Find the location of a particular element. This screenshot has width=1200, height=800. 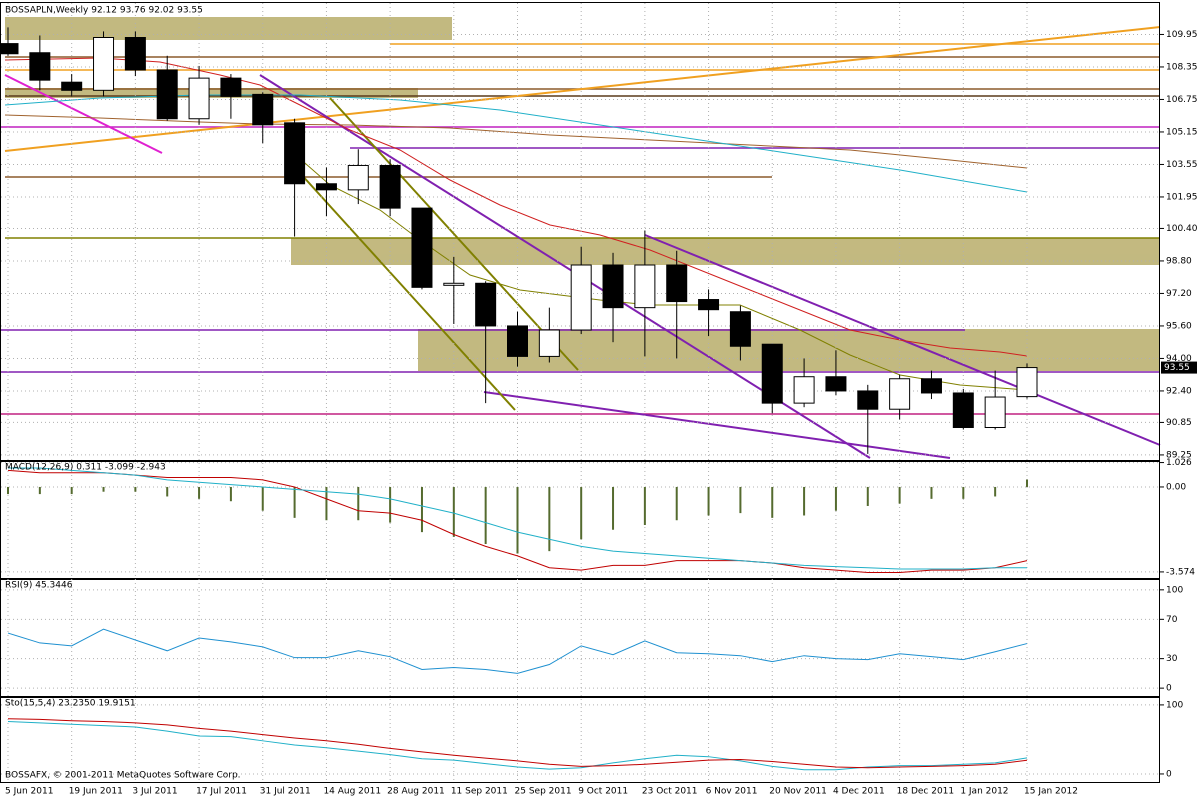

y-tick-label: 70 is located at coordinates (1172, 620).